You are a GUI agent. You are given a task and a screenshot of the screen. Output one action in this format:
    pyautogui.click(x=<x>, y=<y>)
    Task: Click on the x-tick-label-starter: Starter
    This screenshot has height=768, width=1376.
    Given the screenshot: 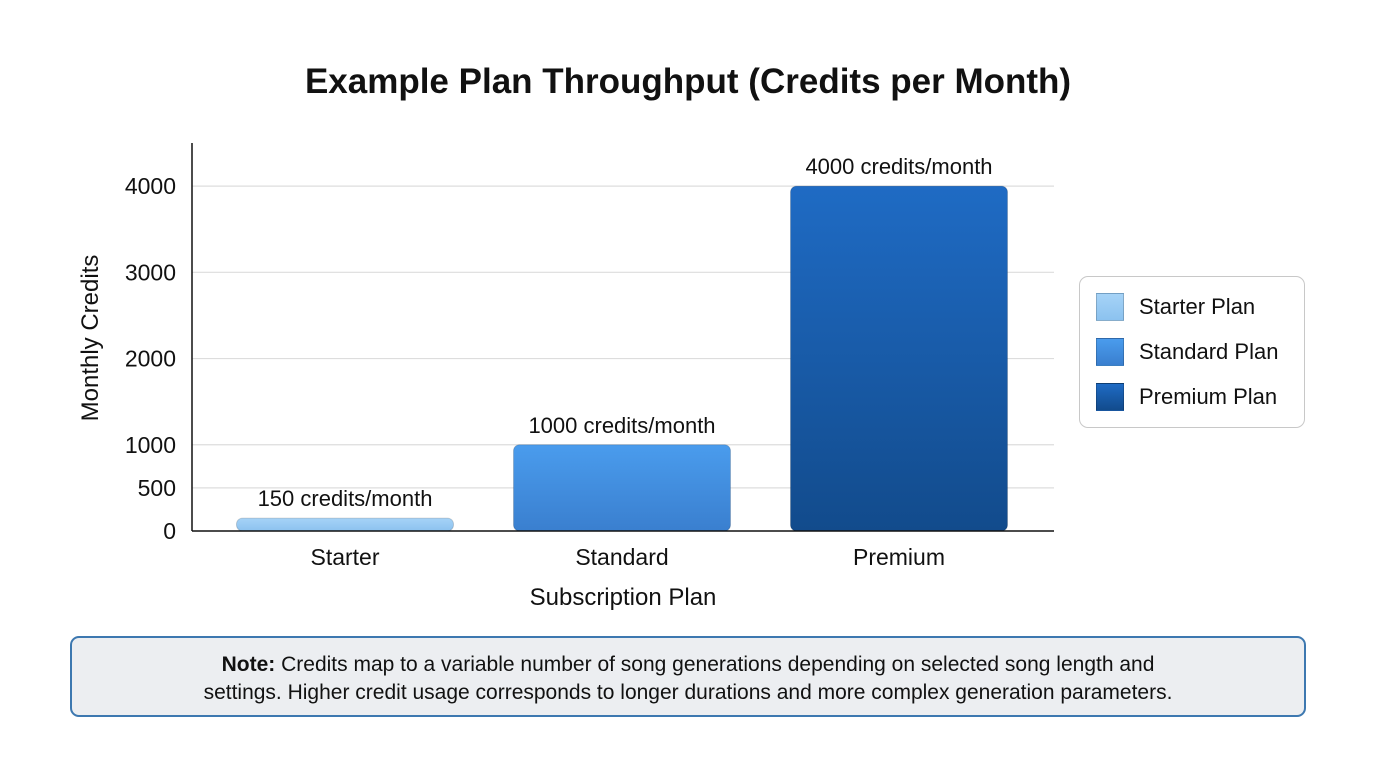 What is the action you would take?
    pyautogui.click(x=344, y=557)
    